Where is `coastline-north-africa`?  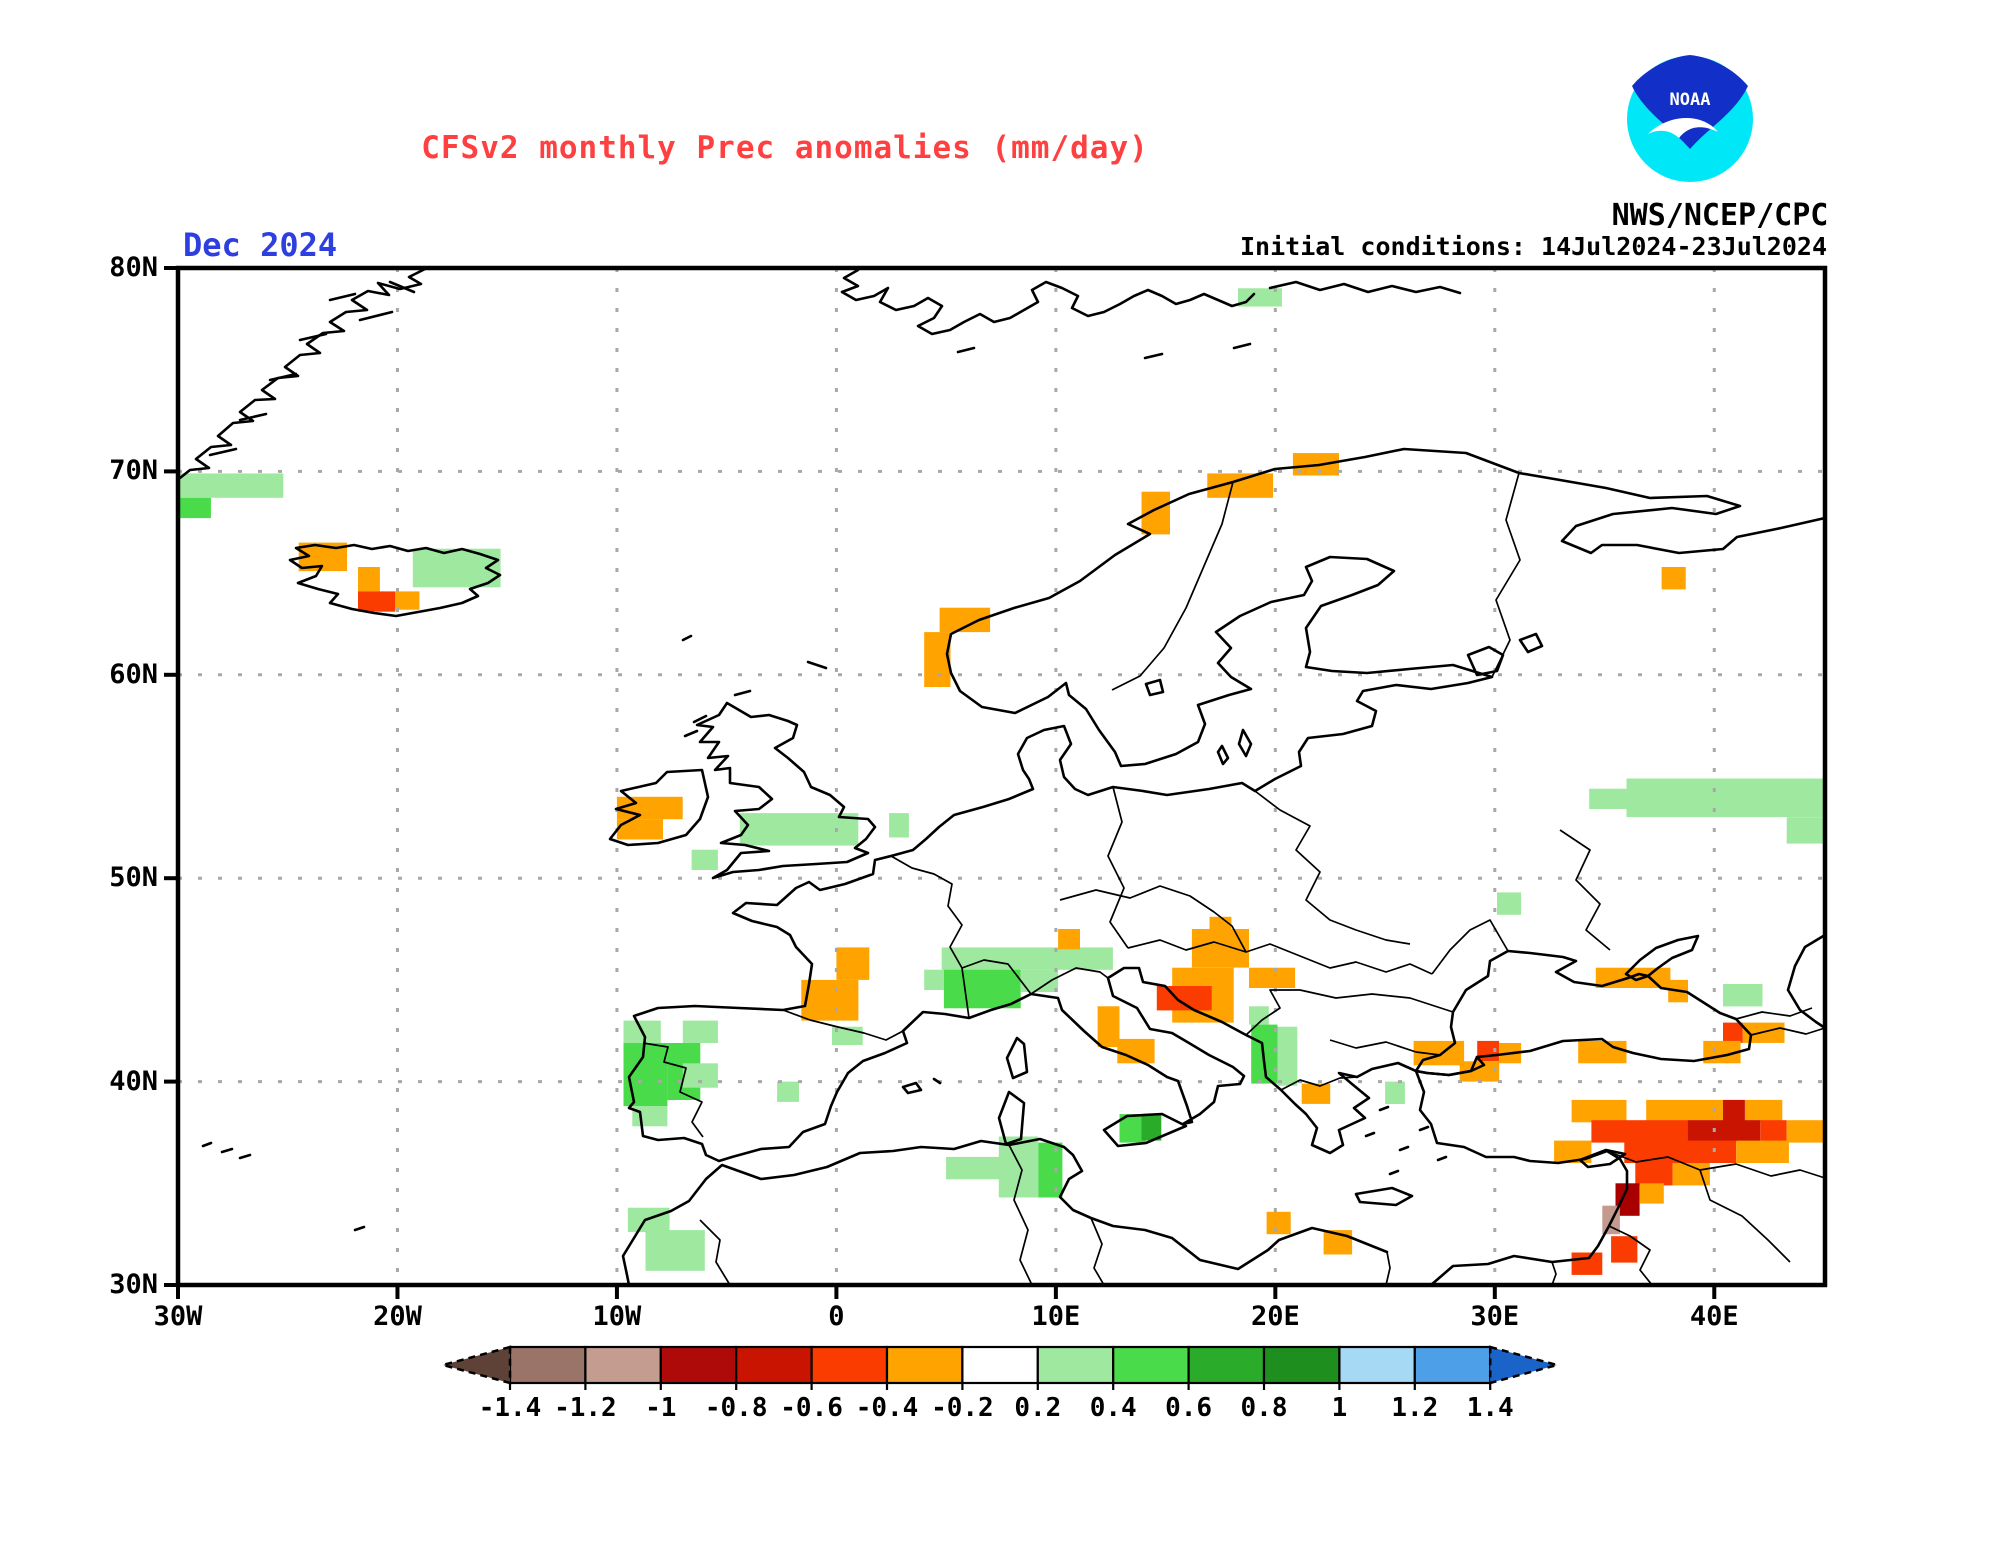
coastline-north-africa is located at coordinates (1005, 1212).